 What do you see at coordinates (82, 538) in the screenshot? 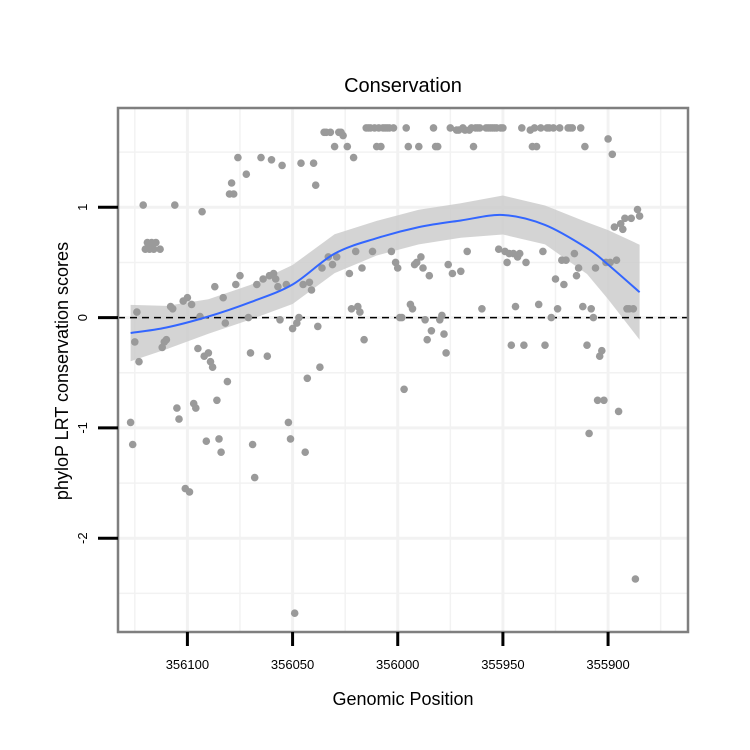
I see `y-tick-label: -2` at bounding box center [82, 538].